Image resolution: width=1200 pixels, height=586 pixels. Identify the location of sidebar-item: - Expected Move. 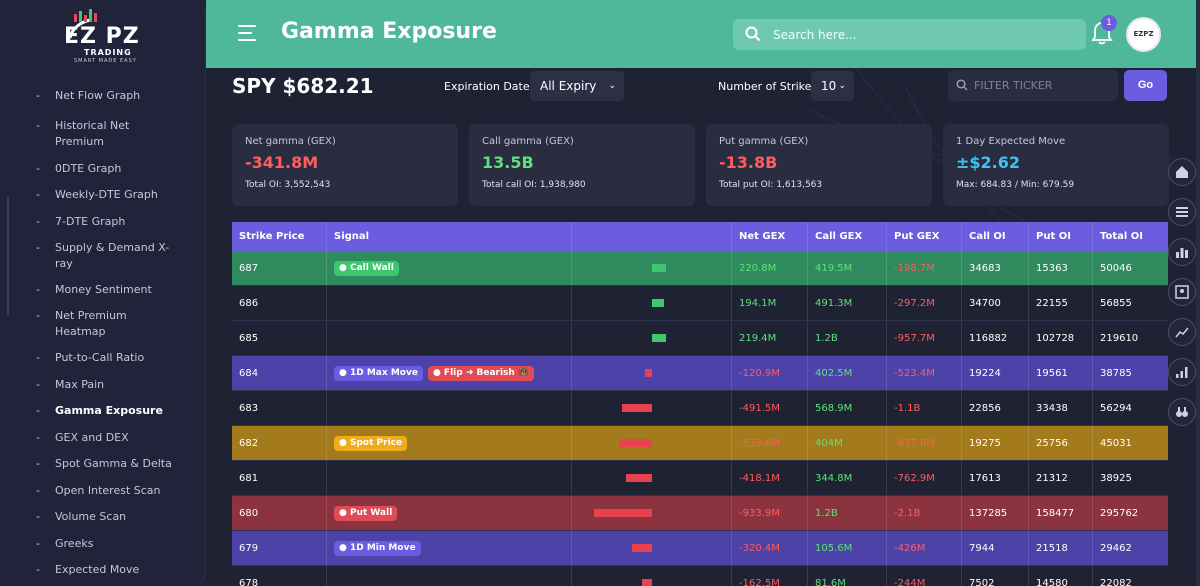
(87, 570).